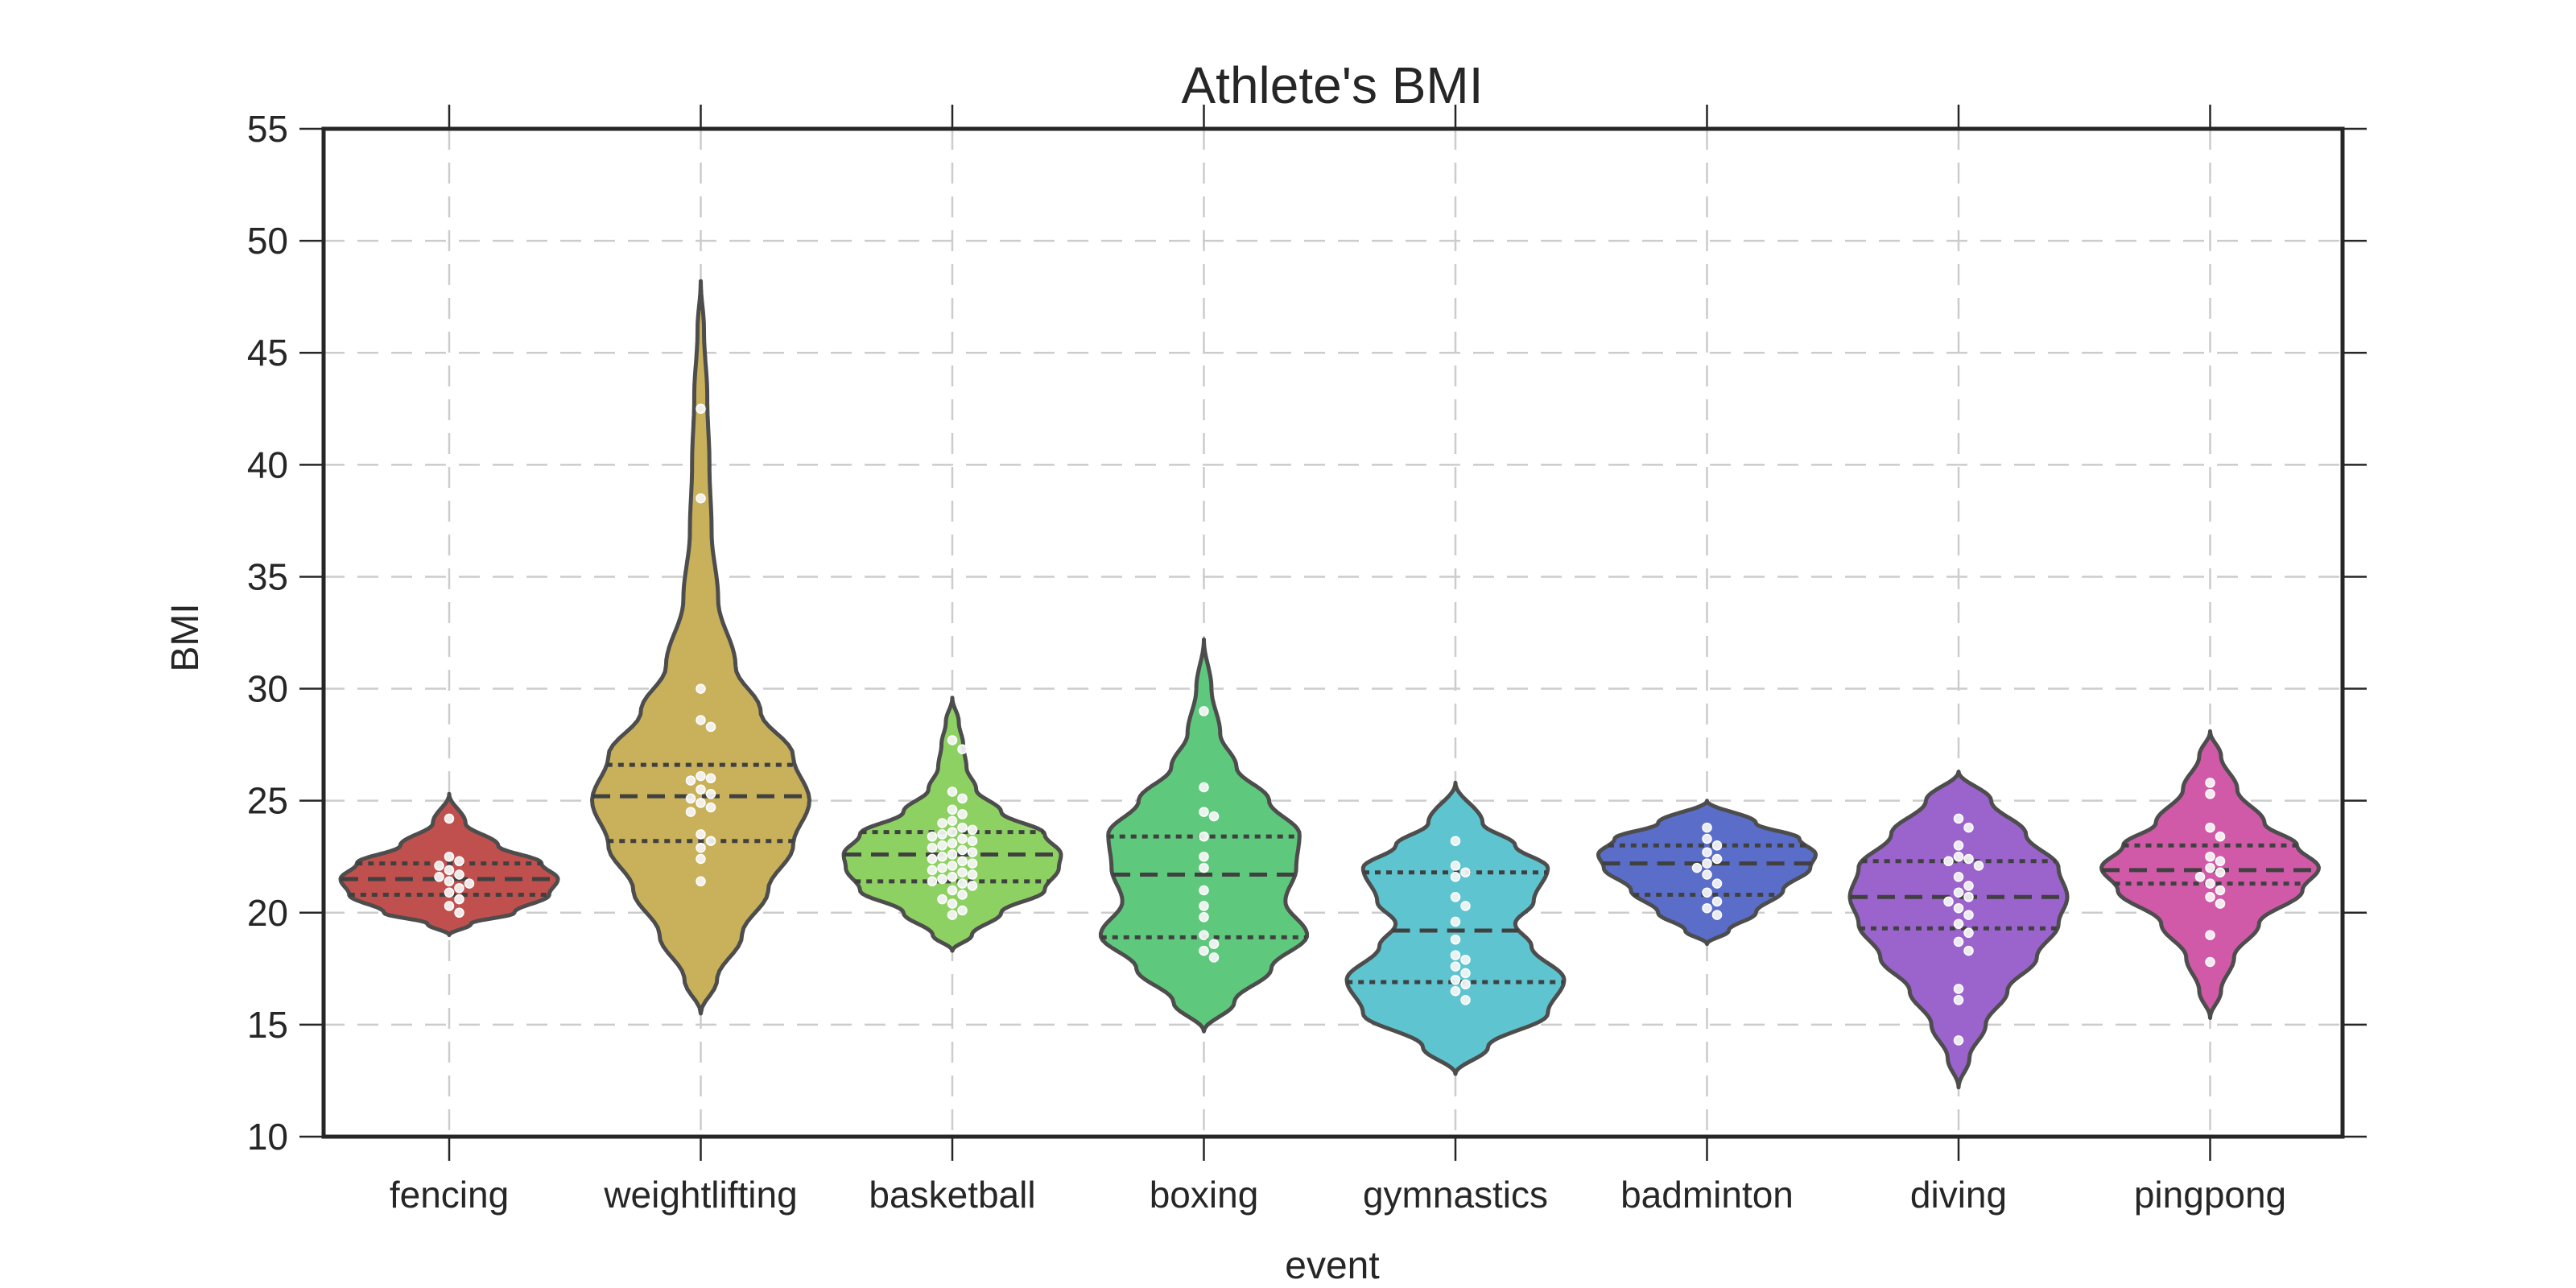  What do you see at coordinates (267, 464) in the screenshot?
I see `y-tick-label: 40` at bounding box center [267, 464].